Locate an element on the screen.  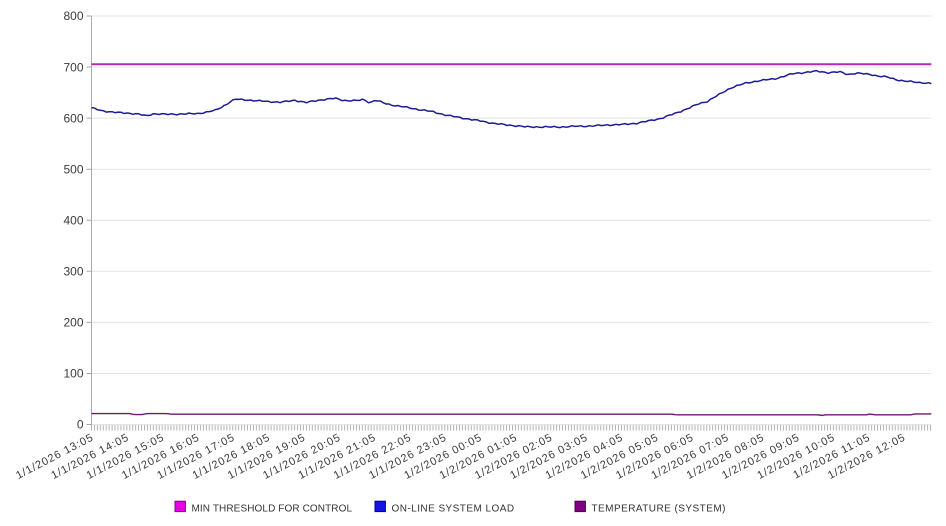
svg-text: 600 is located at coordinates (73, 118).